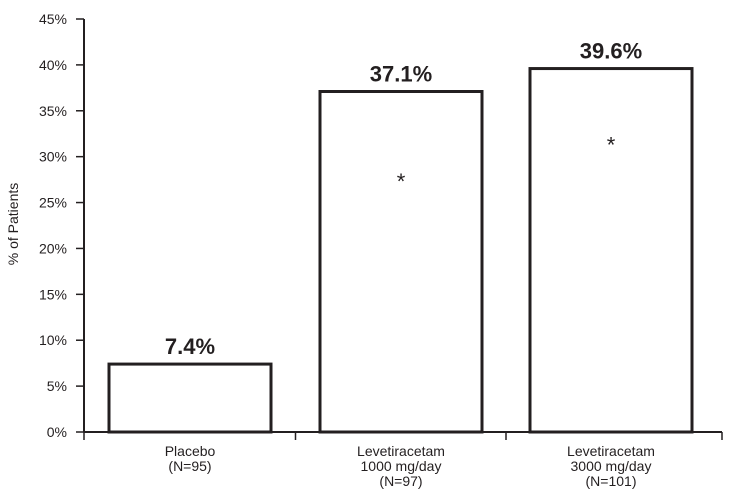  Describe the element at coordinates (403, 436) in the screenshot. I see `x-ticks` at that location.